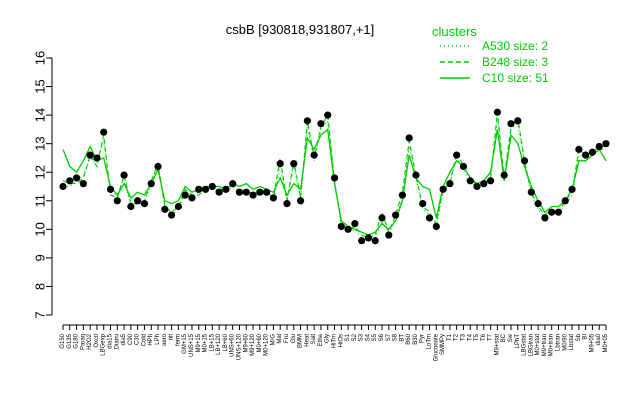  What do you see at coordinates (97, 341) in the screenshot?
I see `x-tick-label: Oxctl` at bounding box center [97, 341].